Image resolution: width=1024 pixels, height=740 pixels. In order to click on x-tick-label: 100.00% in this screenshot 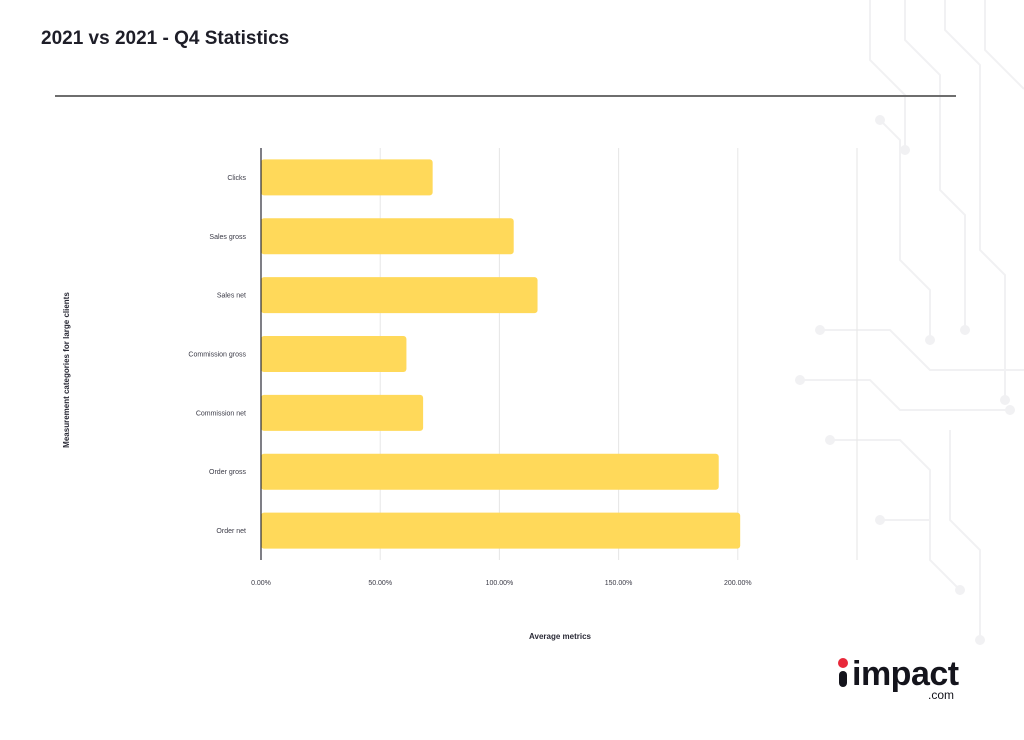, I will do `click(500, 583)`.